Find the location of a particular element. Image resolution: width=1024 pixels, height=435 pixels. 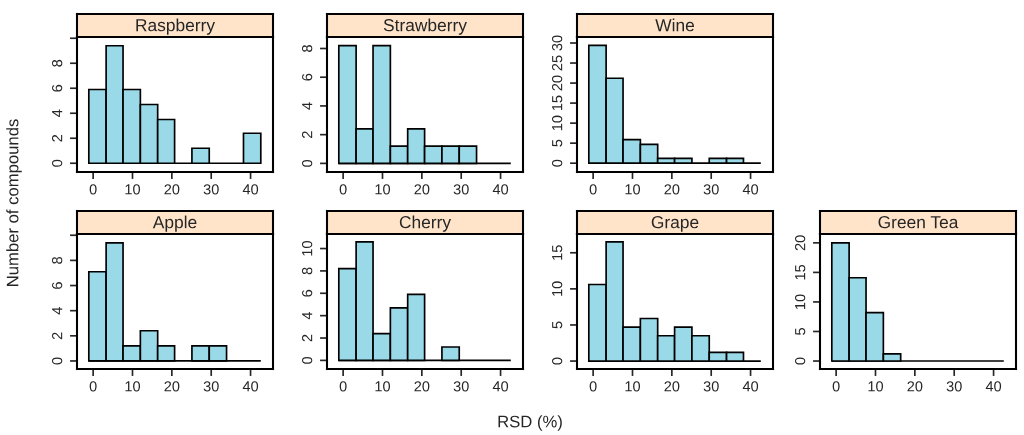

chart-title: Strawberry is located at coordinates (425, 26).